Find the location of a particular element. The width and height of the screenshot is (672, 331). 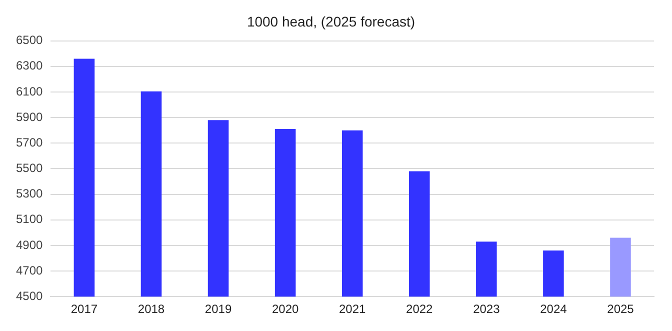

x-tick-label: 2022 is located at coordinates (420, 309).